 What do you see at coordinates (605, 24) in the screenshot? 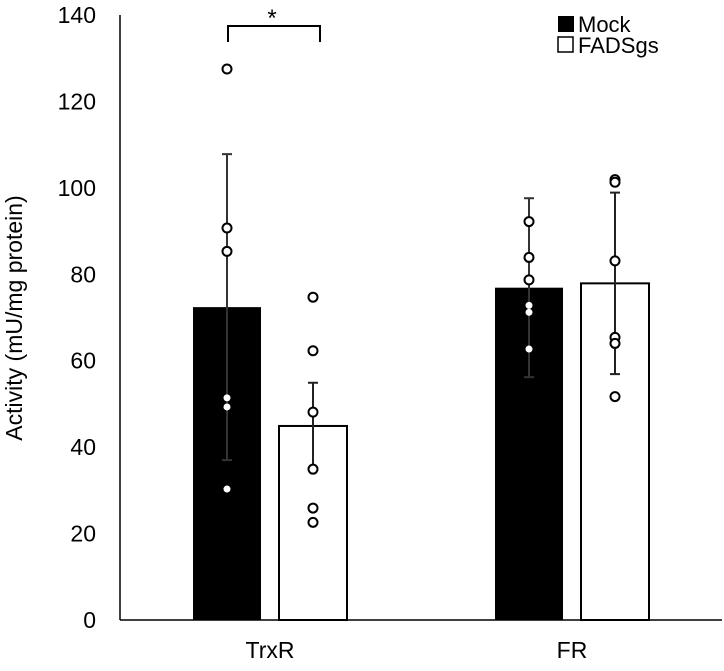
I see `legend-label-mock: Mock` at bounding box center [605, 24].